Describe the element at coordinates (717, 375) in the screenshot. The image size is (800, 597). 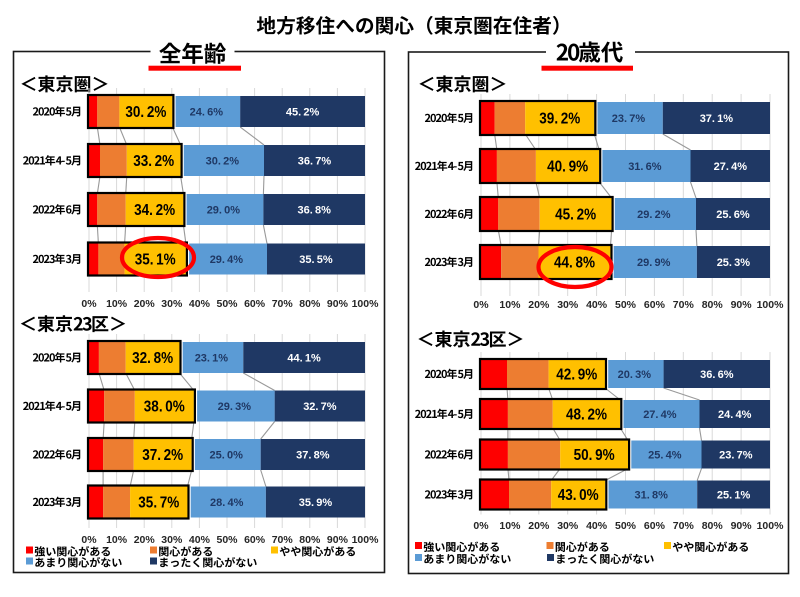
I see `svg-text: 36. 6%` at that location.